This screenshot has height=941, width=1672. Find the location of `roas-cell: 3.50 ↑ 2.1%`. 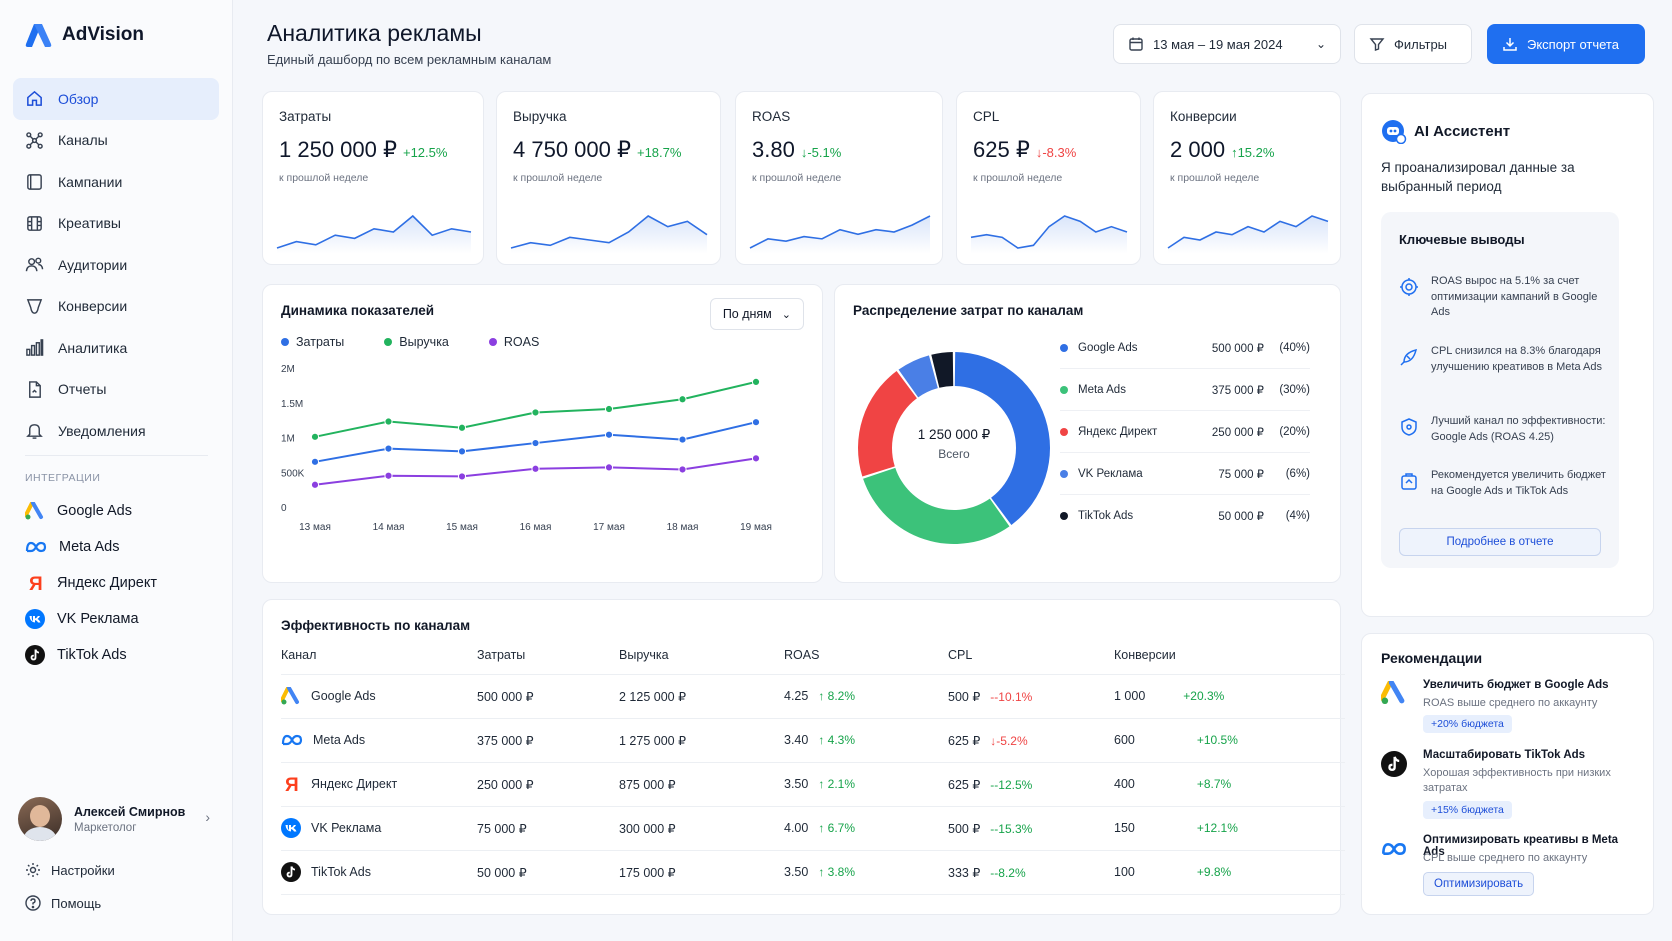

roas-cell: 3.50 ↑ 2.1% is located at coordinates (866, 784).